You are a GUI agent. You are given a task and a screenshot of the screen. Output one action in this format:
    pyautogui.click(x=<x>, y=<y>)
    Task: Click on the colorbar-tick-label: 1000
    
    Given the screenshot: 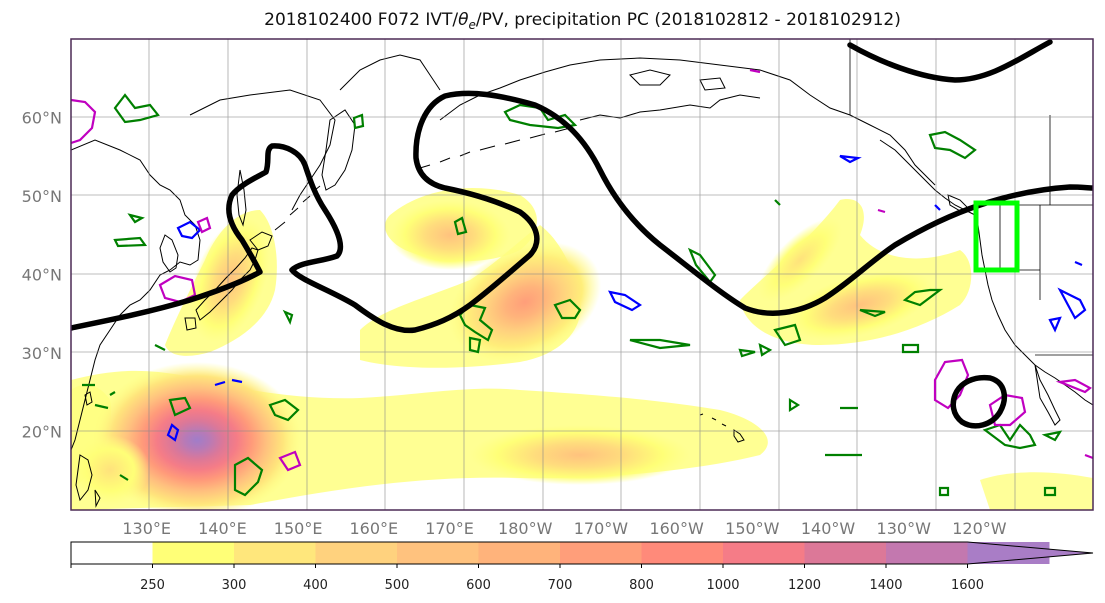 What is the action you would take?
    pyautogui.click(x=722, y=585)
    